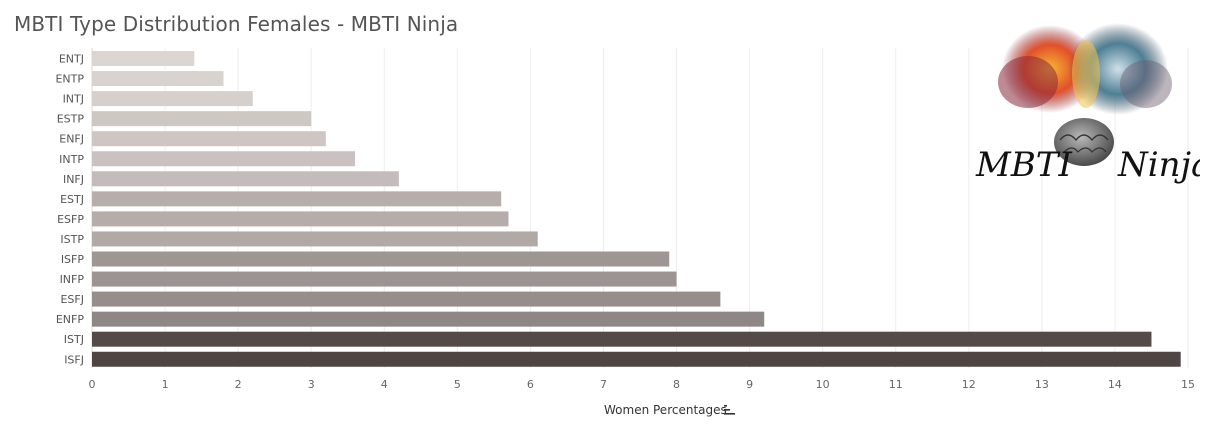  I want to click on x-tick-label: 3, so click(311, 384).